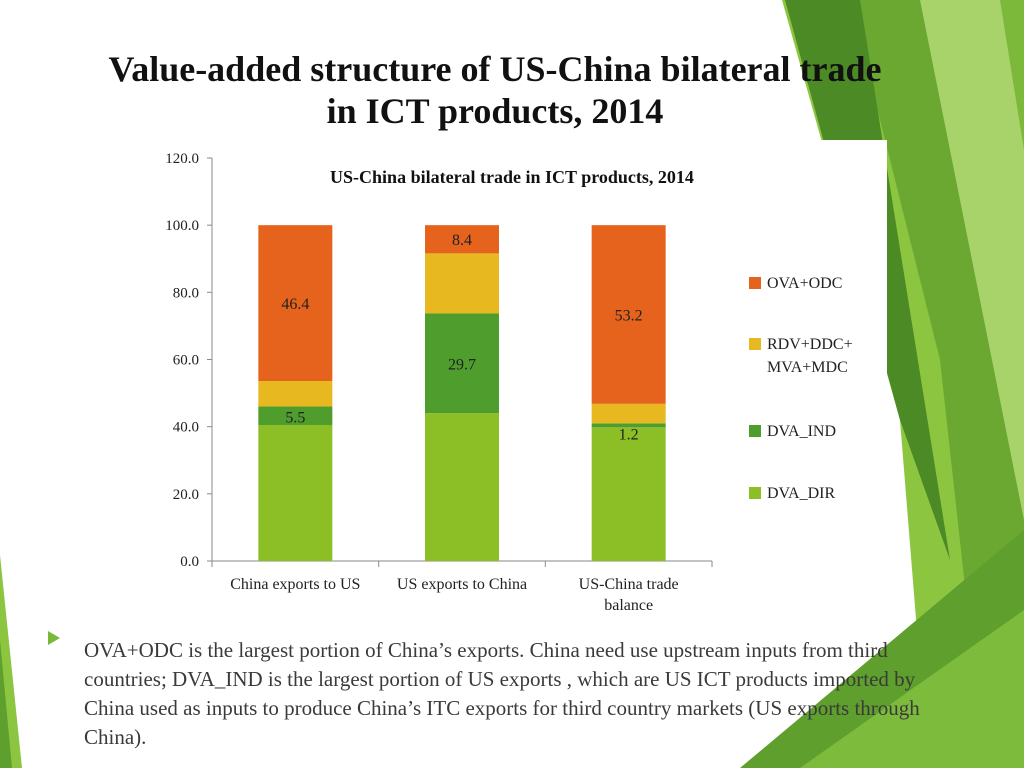 Image resolution: width=1024 pixels, height=768 pixels. I want to click on y-tick-label: 80.0, so click(186, 293).